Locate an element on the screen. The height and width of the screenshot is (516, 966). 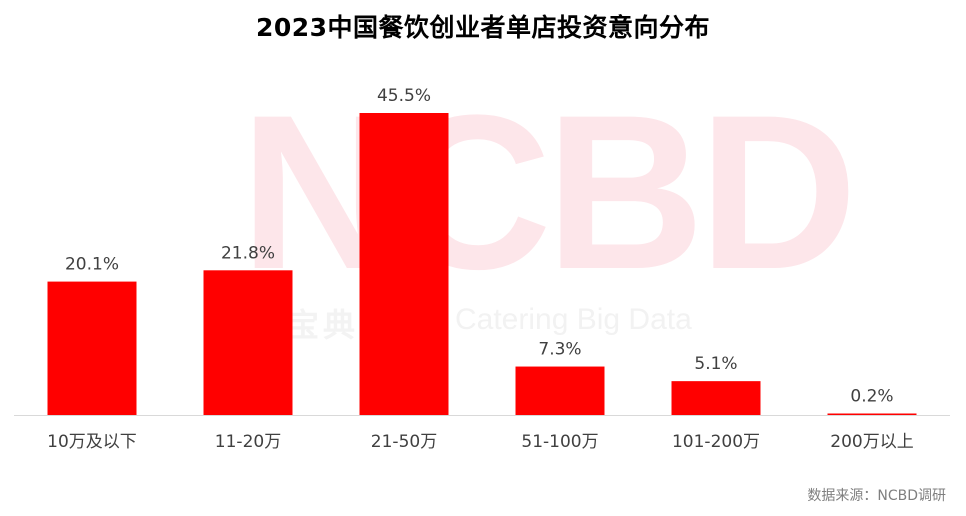
data-label: 20.1% is located at coordinates (92, 265).